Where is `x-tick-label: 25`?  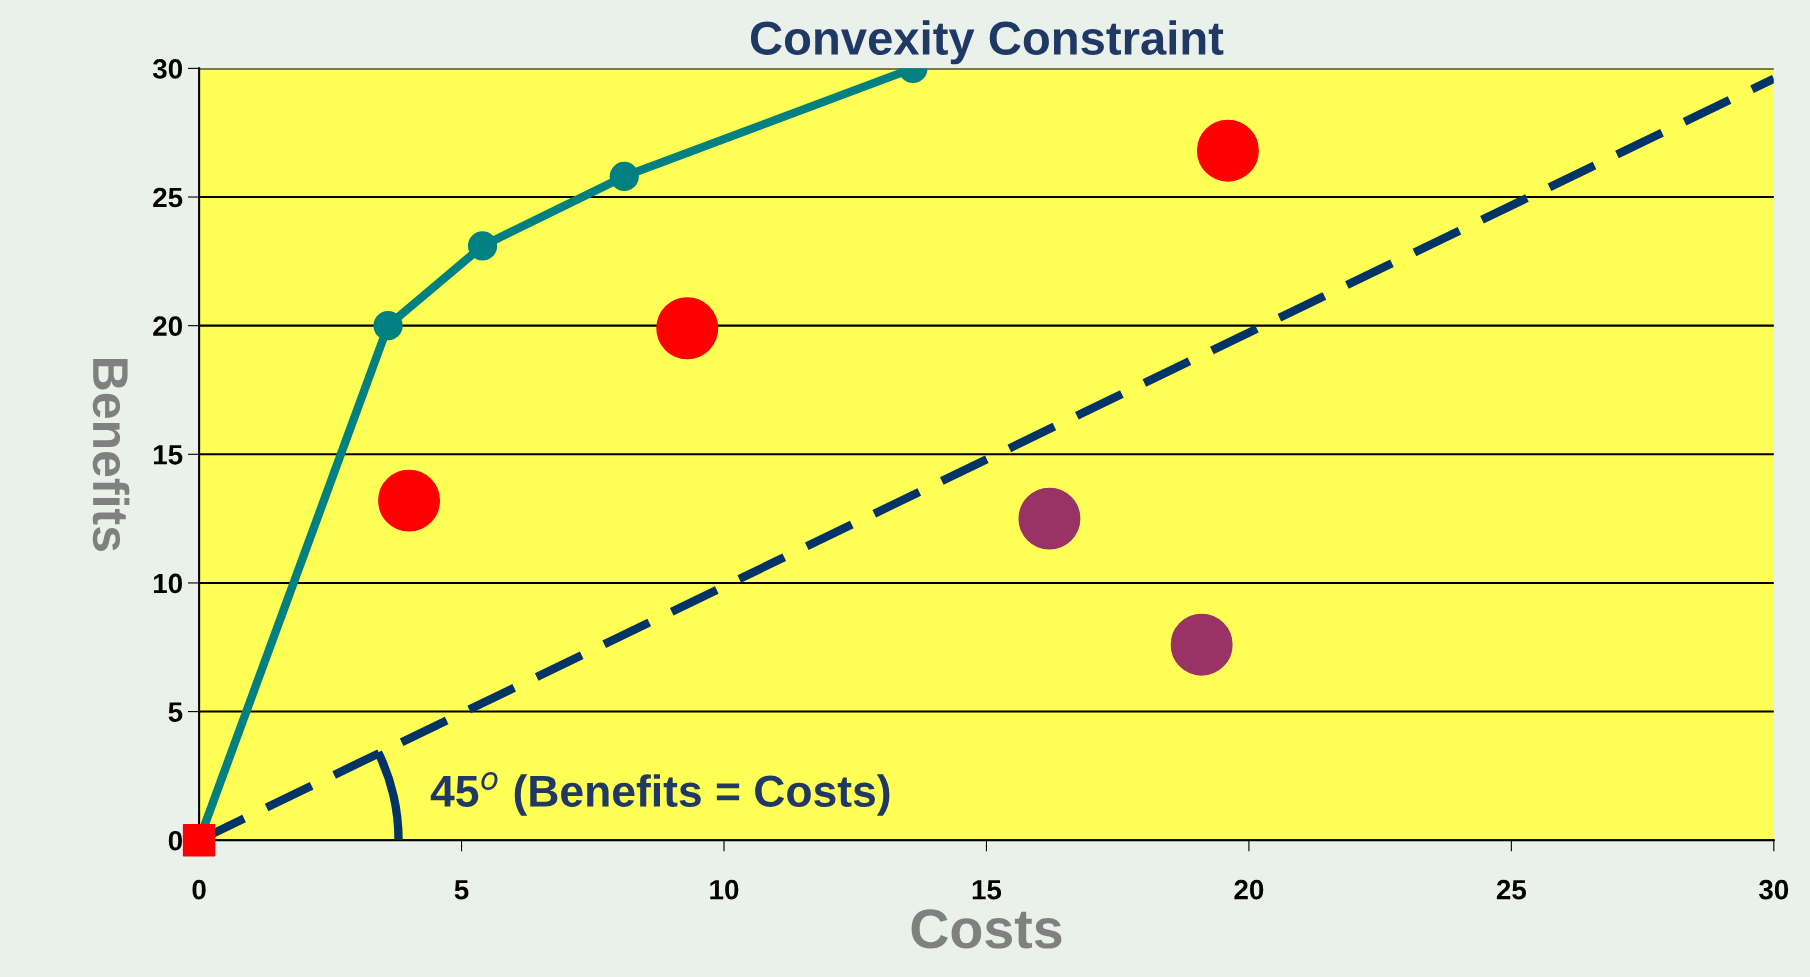
x-tick-label: 25 is located at coordinates (1511, 889).